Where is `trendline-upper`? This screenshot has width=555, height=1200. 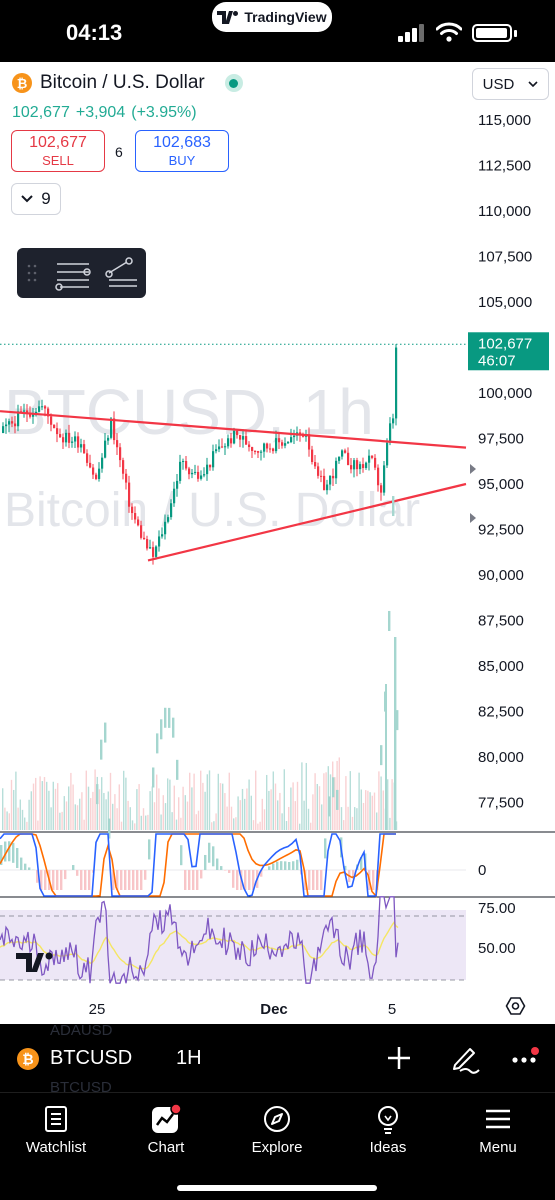 trendline-upper is located at coordinates (233, 429).